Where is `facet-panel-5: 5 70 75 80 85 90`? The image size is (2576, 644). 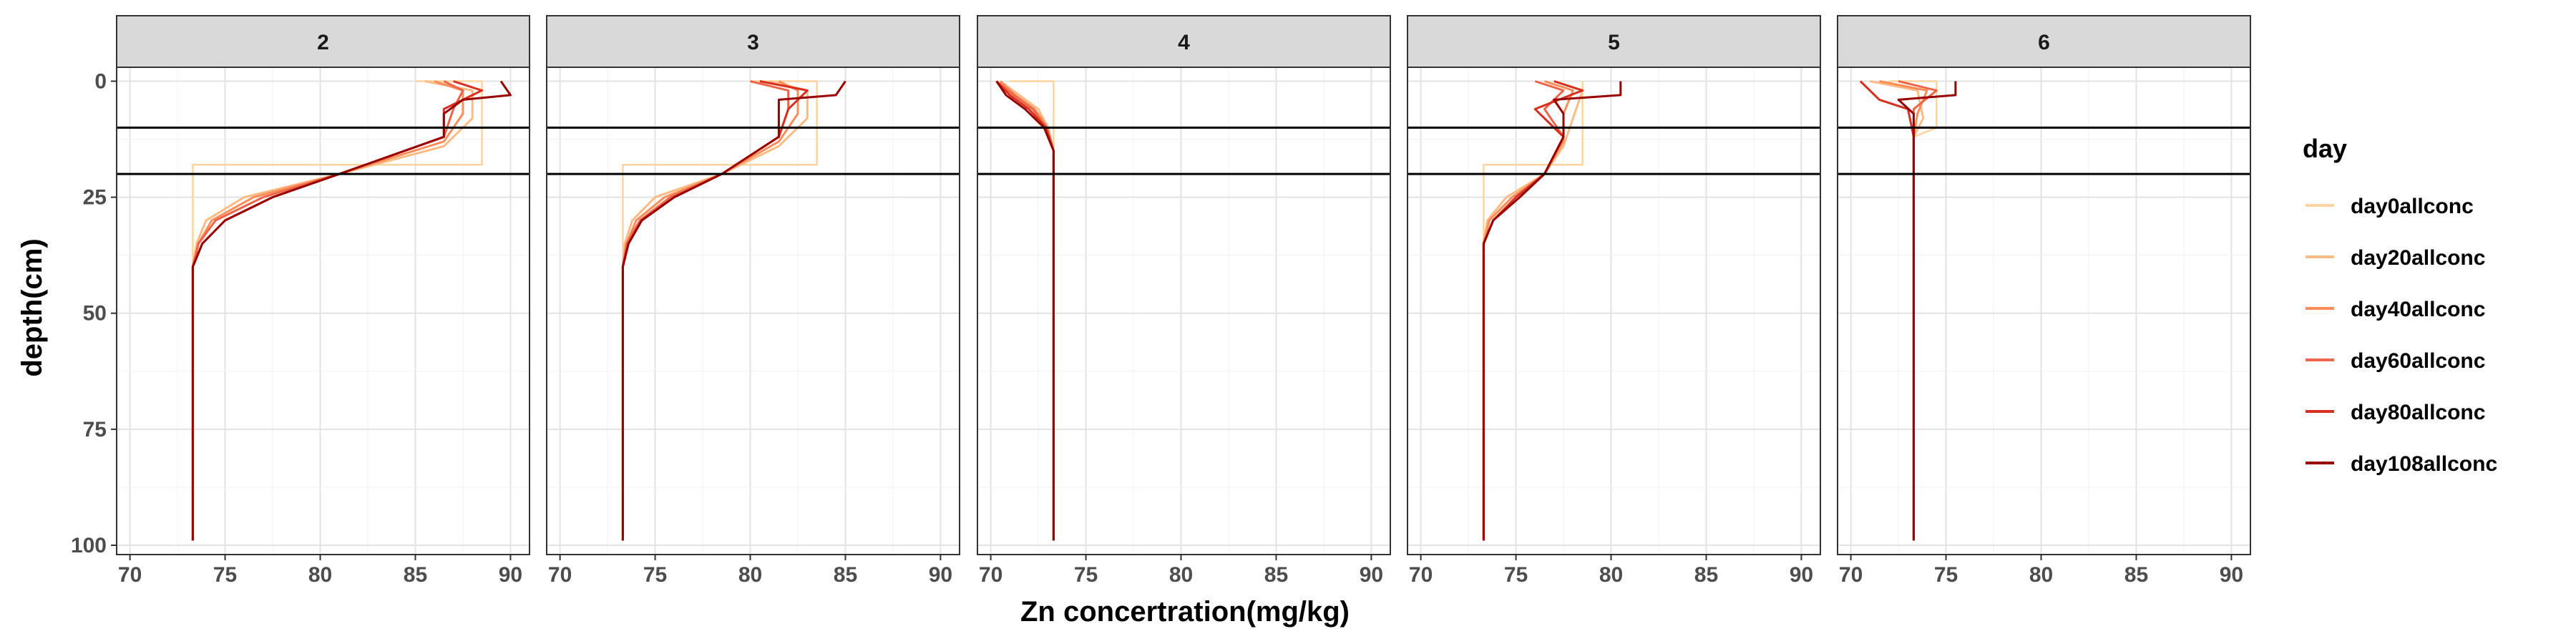
facet-panel-5: 5 70 75 80 85 90 is located at coordinates (1614, 301).